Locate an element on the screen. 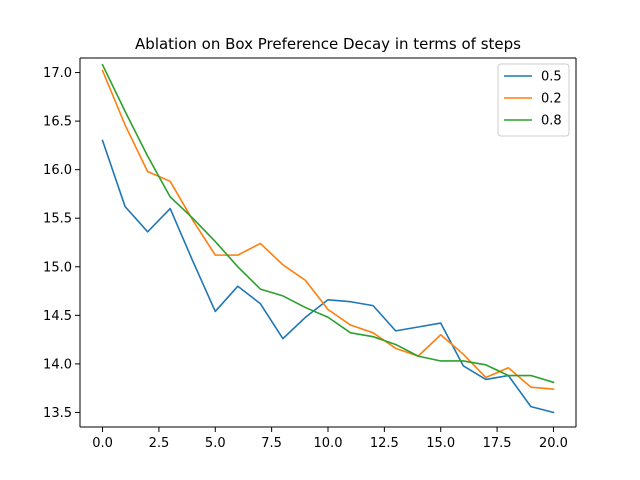 The height and width of the screenshot is (480, 640). legend-label-0.8: 0.8 is located at coordinates (551, 121).